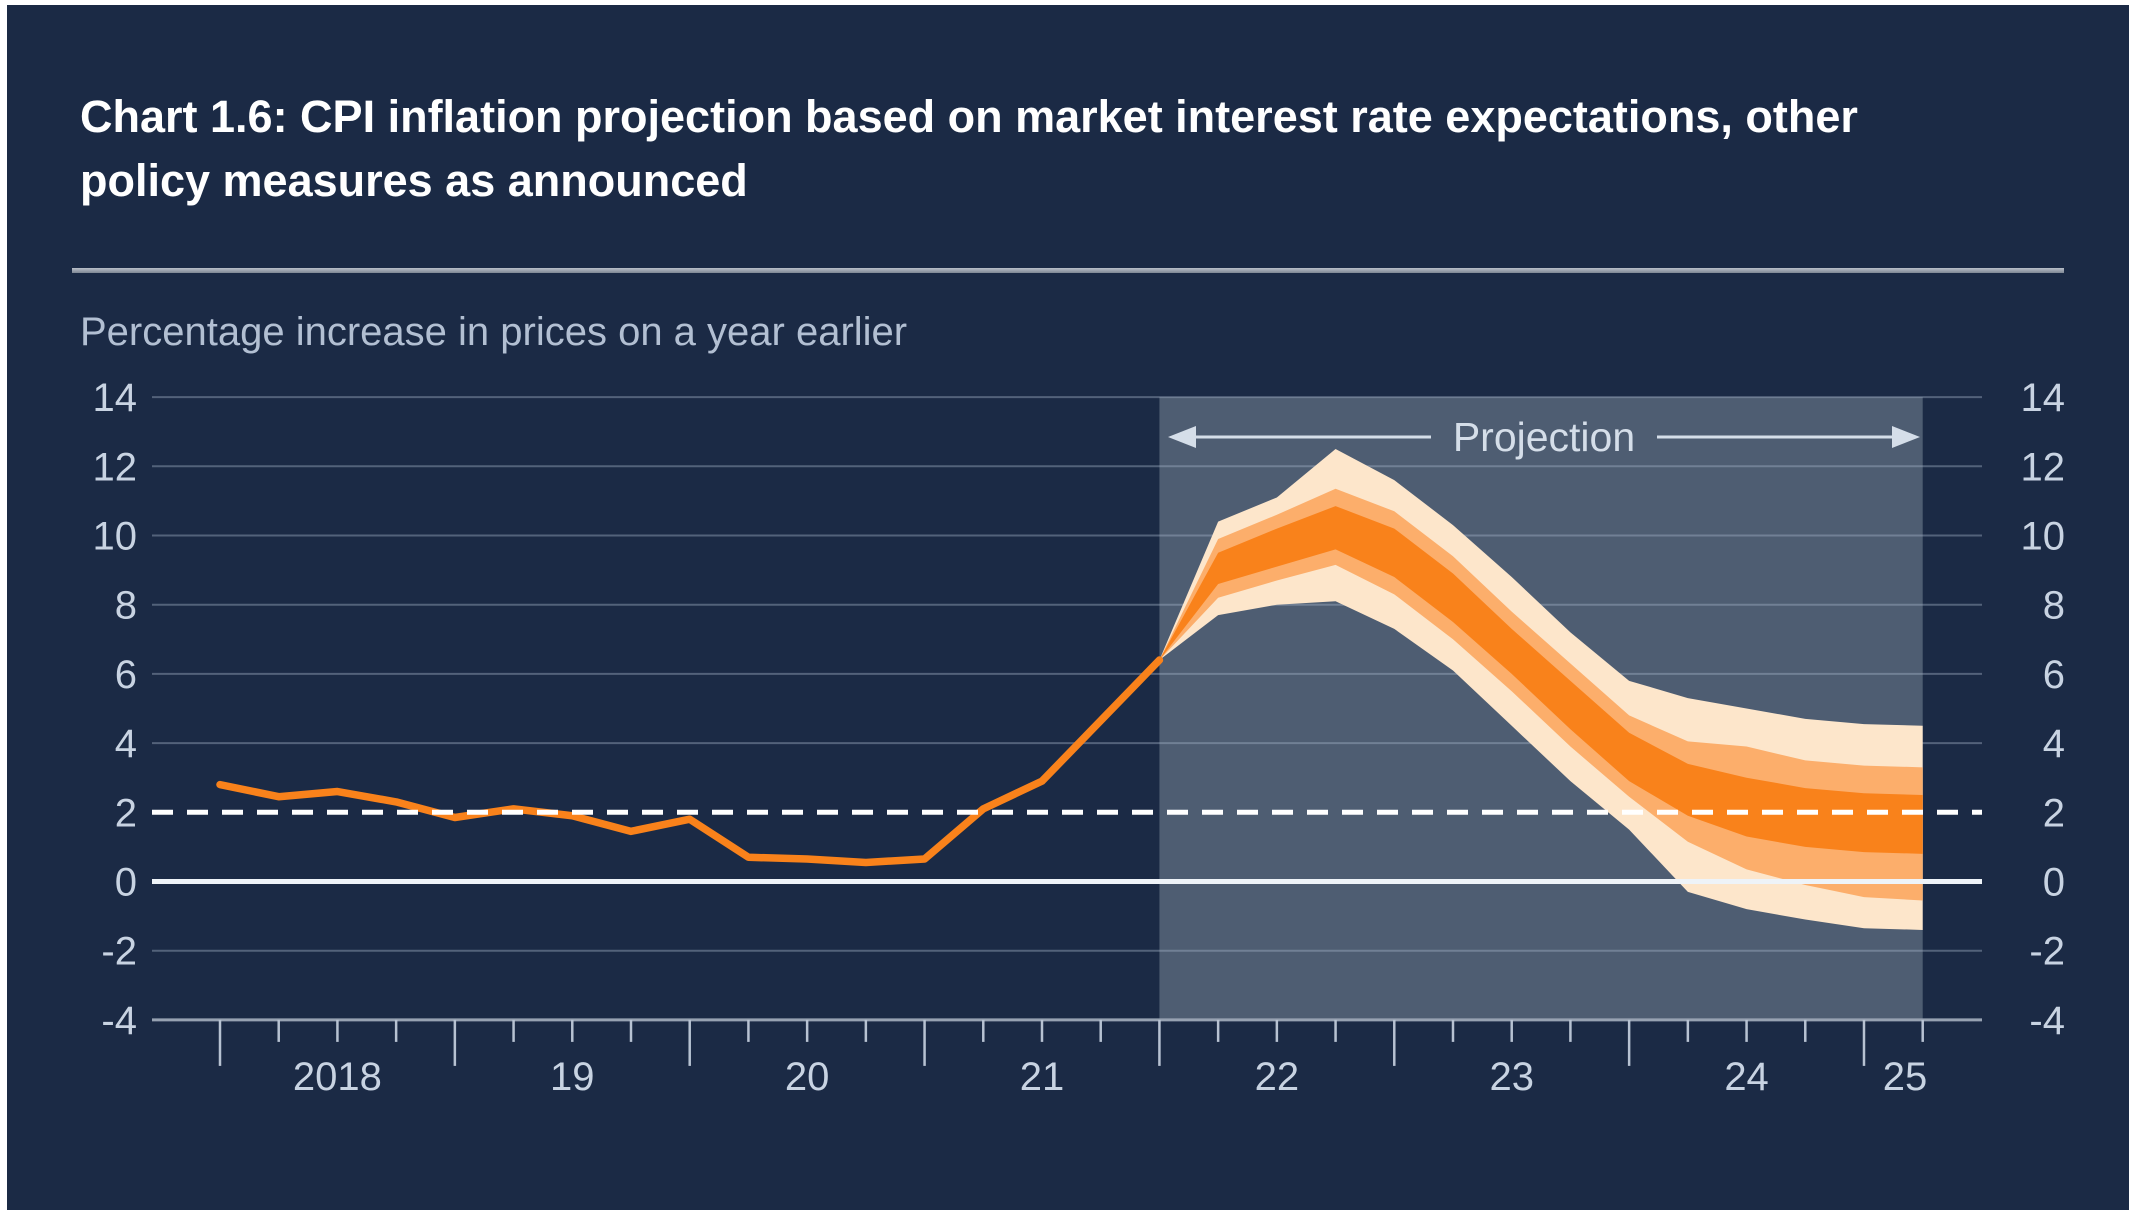 Image resolution: width=2136 pixels, height=1214 pixels. Describe the element at coordinates (115, 709) in the screenshot. I see `y-axis-labels-left: 14 12 10 8 6 4 2 0 -2 -4` at that location.